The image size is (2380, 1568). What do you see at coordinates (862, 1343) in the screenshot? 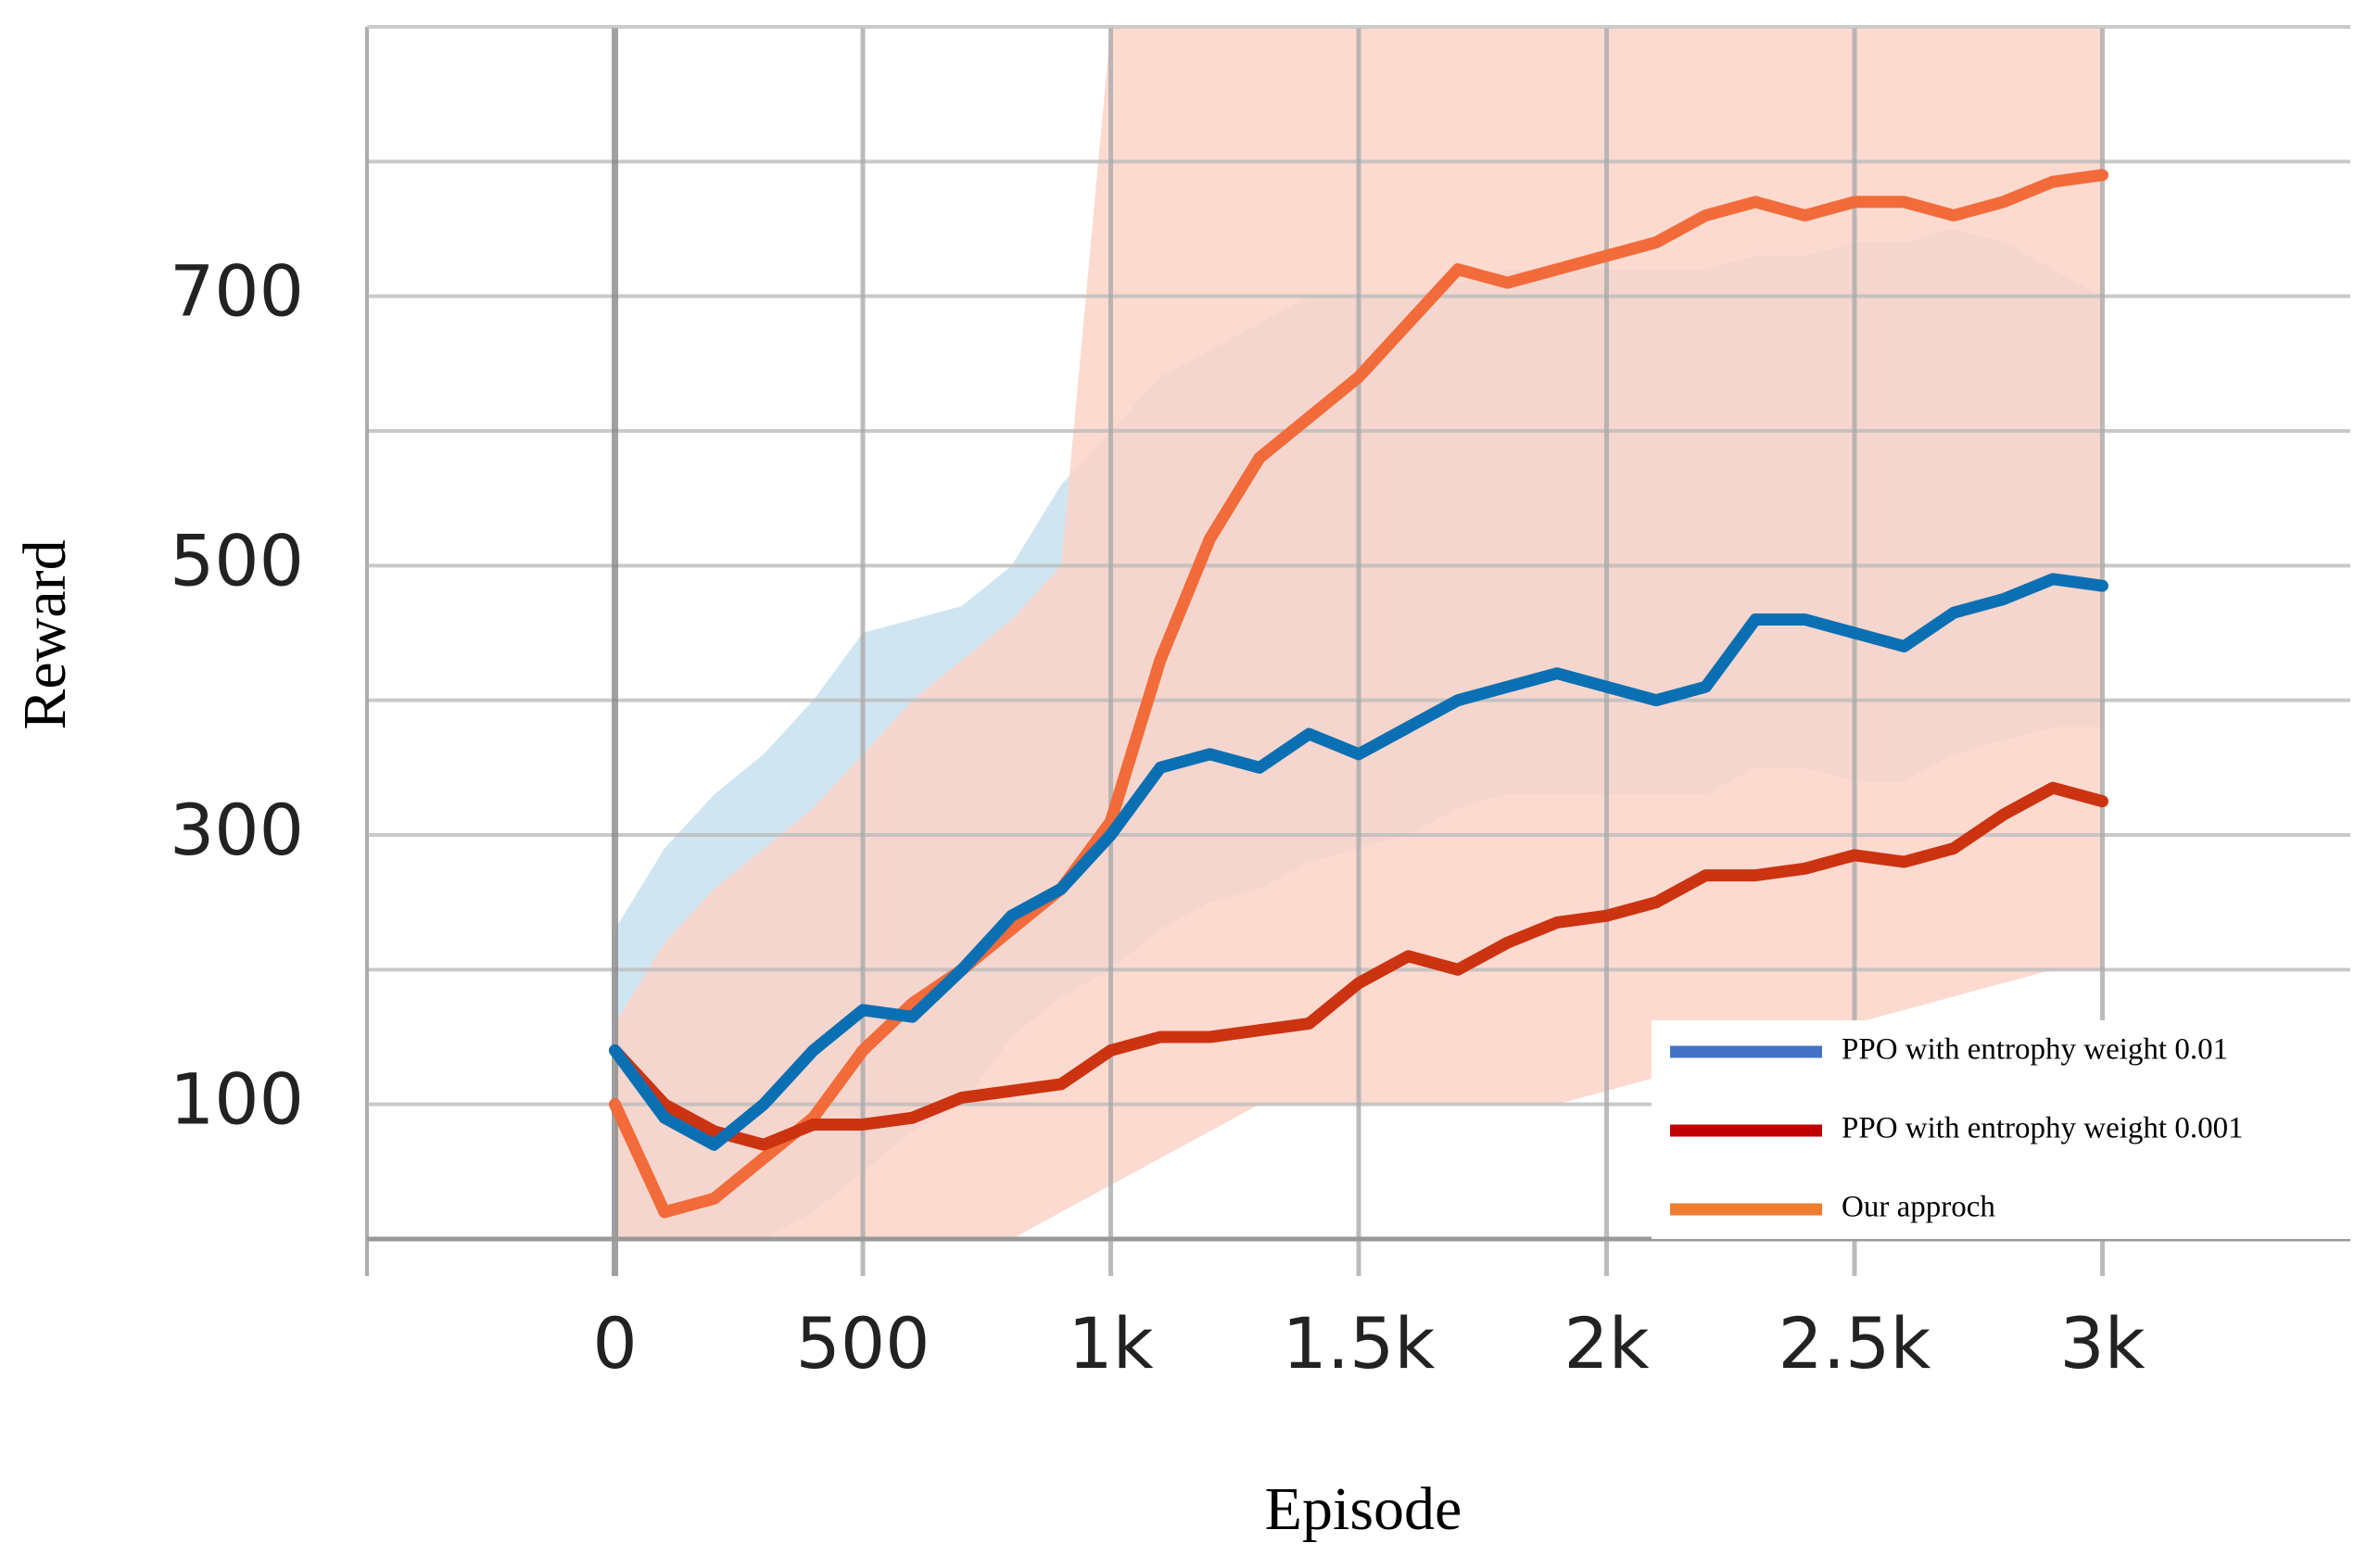
I see `x-tick-label: 500` at bounding box center [862, 1343].